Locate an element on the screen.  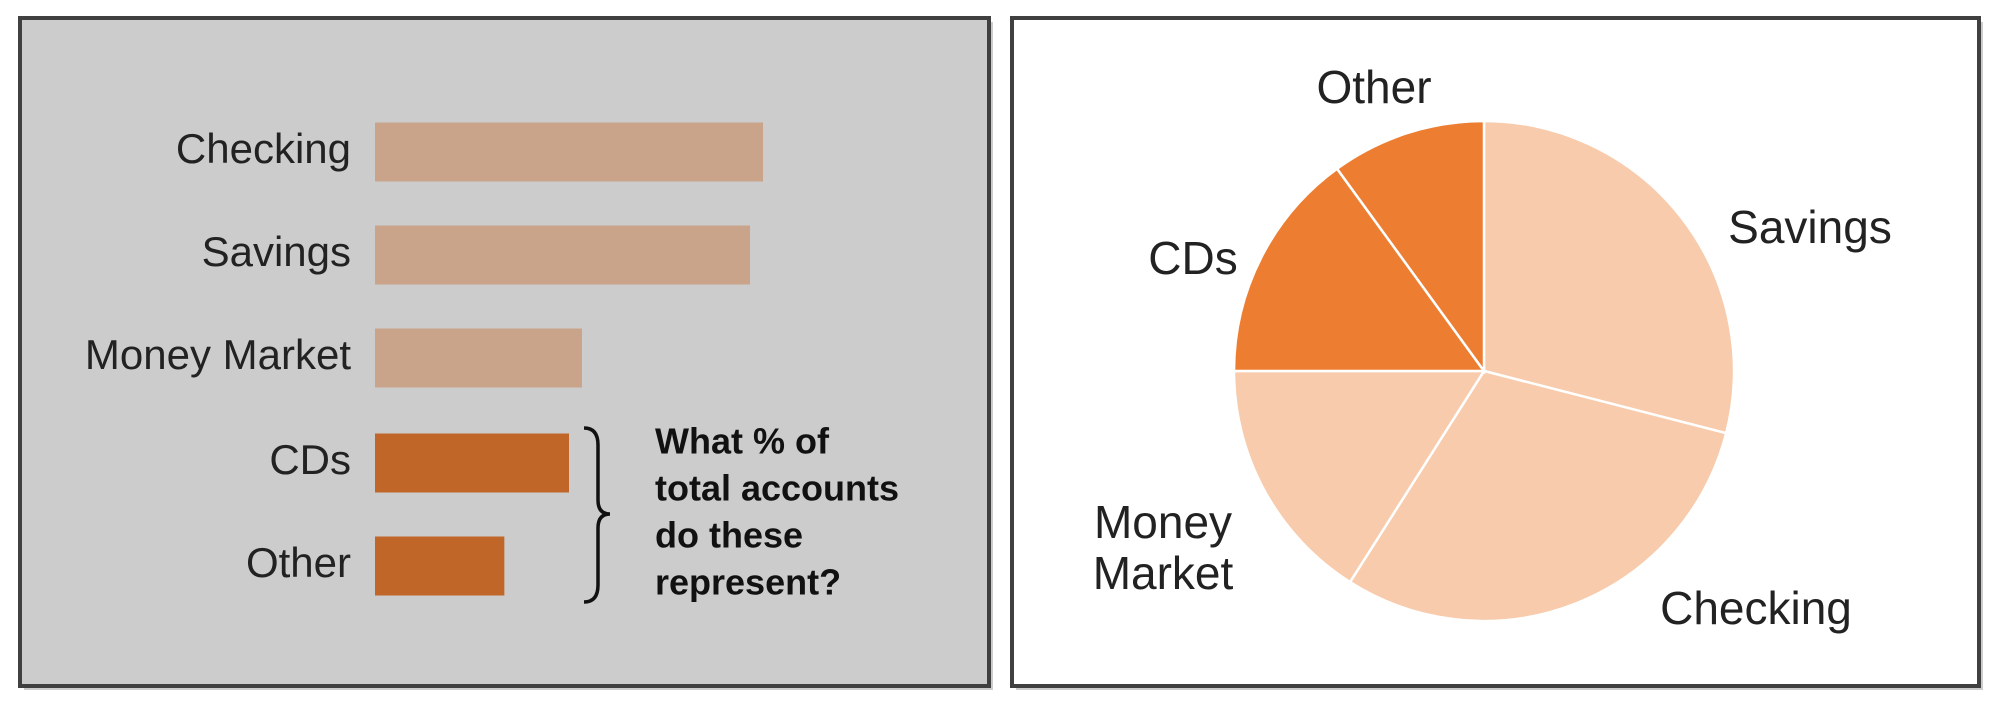
category-label: Other is located at coordinates (298, 562).